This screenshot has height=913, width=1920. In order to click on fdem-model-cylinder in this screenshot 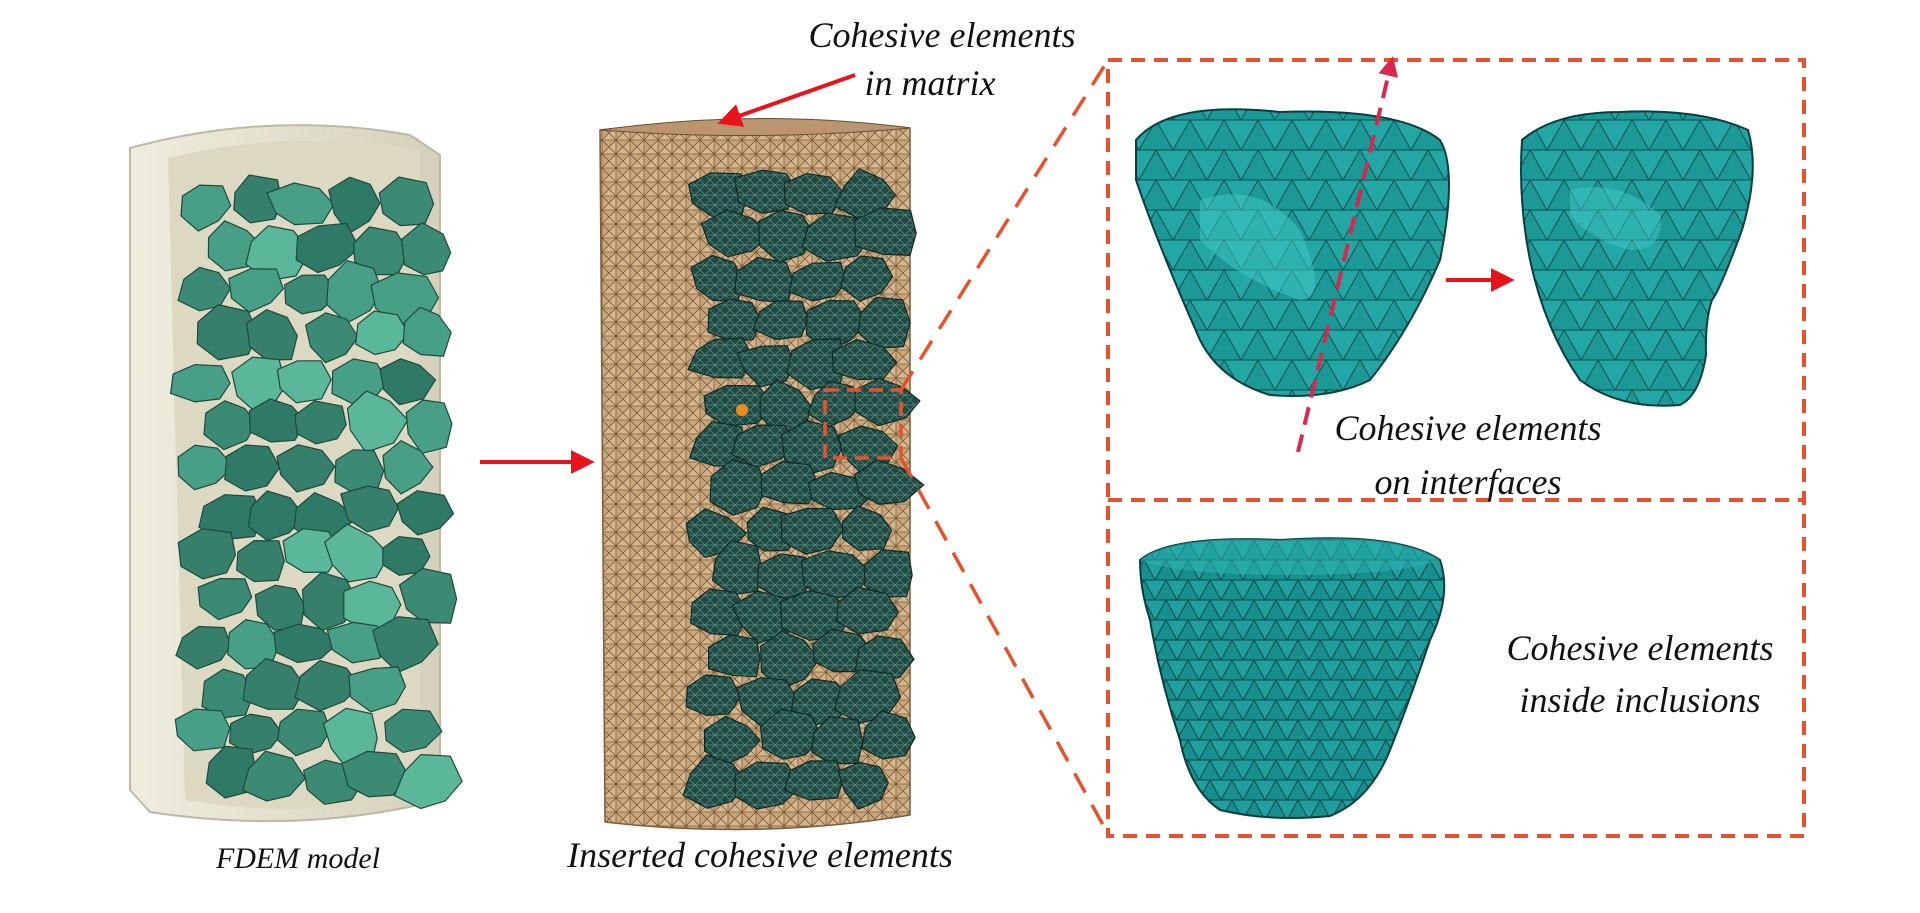, I will do `click(296, 473)`.